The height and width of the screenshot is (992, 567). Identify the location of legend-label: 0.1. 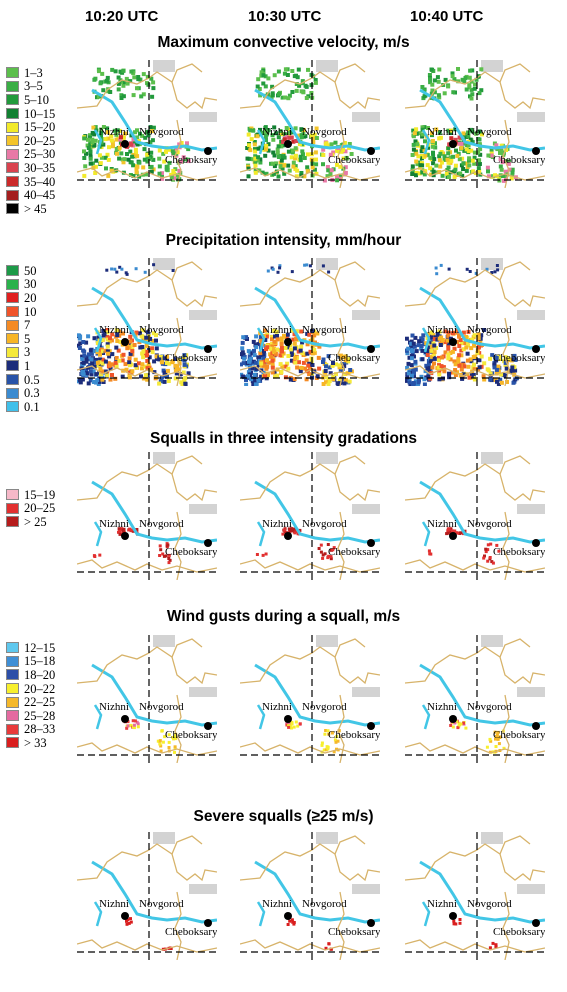
(32, 406).